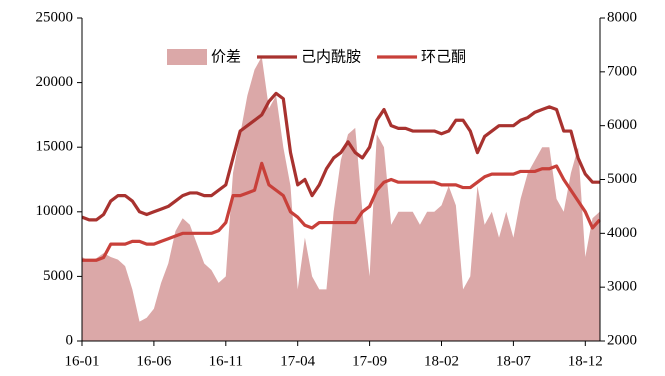 This screenshot has width=665, height=376. What do you see at coordinates (226, 361) in the screenshot?
I see `x-tick-label: 16-11` at bounding box center [226, 361].